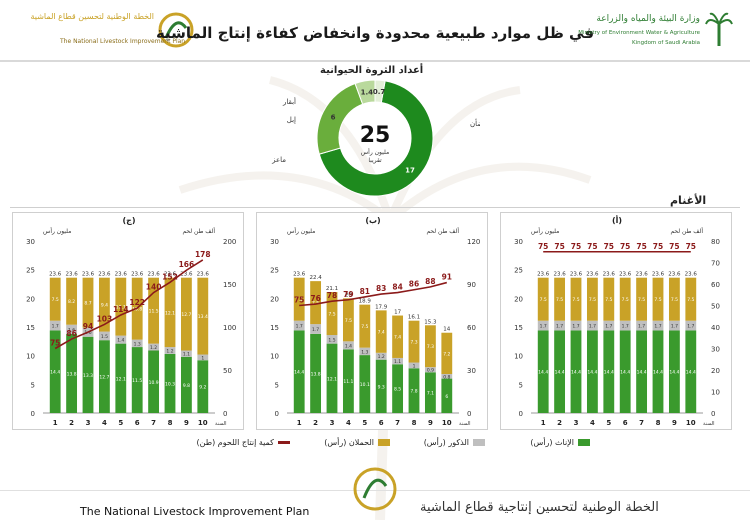  I want to click on left-tick-label: 0, so click(277, 414).